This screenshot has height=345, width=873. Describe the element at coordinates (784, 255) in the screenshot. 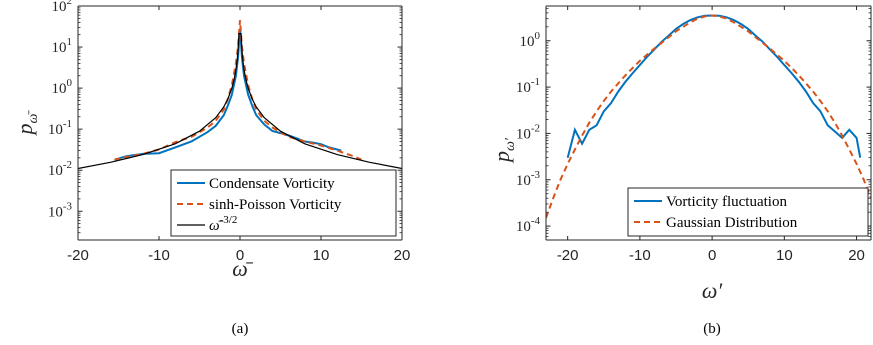

I see `b-xtick-label: 10` at that location.